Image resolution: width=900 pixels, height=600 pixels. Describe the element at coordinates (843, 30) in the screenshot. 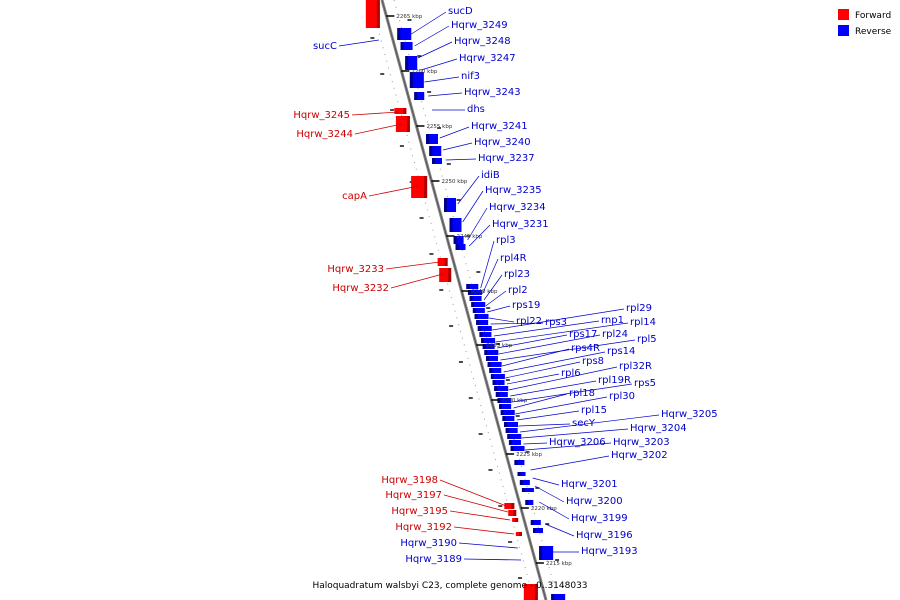

I see `legend-reverse-swatch` at that location.